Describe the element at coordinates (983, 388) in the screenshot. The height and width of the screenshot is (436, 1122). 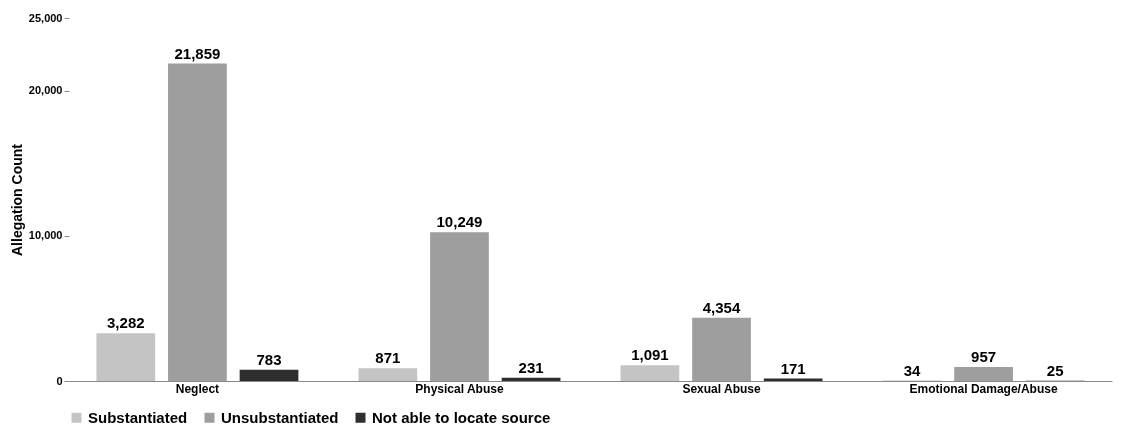
I see `x-tick-label: Emotional Damage/Abuse` at that location.